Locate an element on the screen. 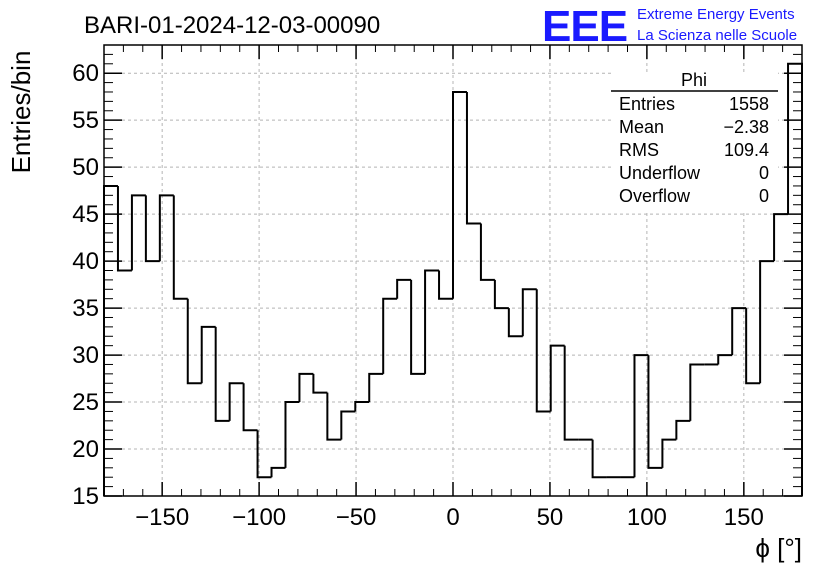 The width and height of the screenshot is (836, 572). y-tick-label: 35 is located at coordinates (85, 308).